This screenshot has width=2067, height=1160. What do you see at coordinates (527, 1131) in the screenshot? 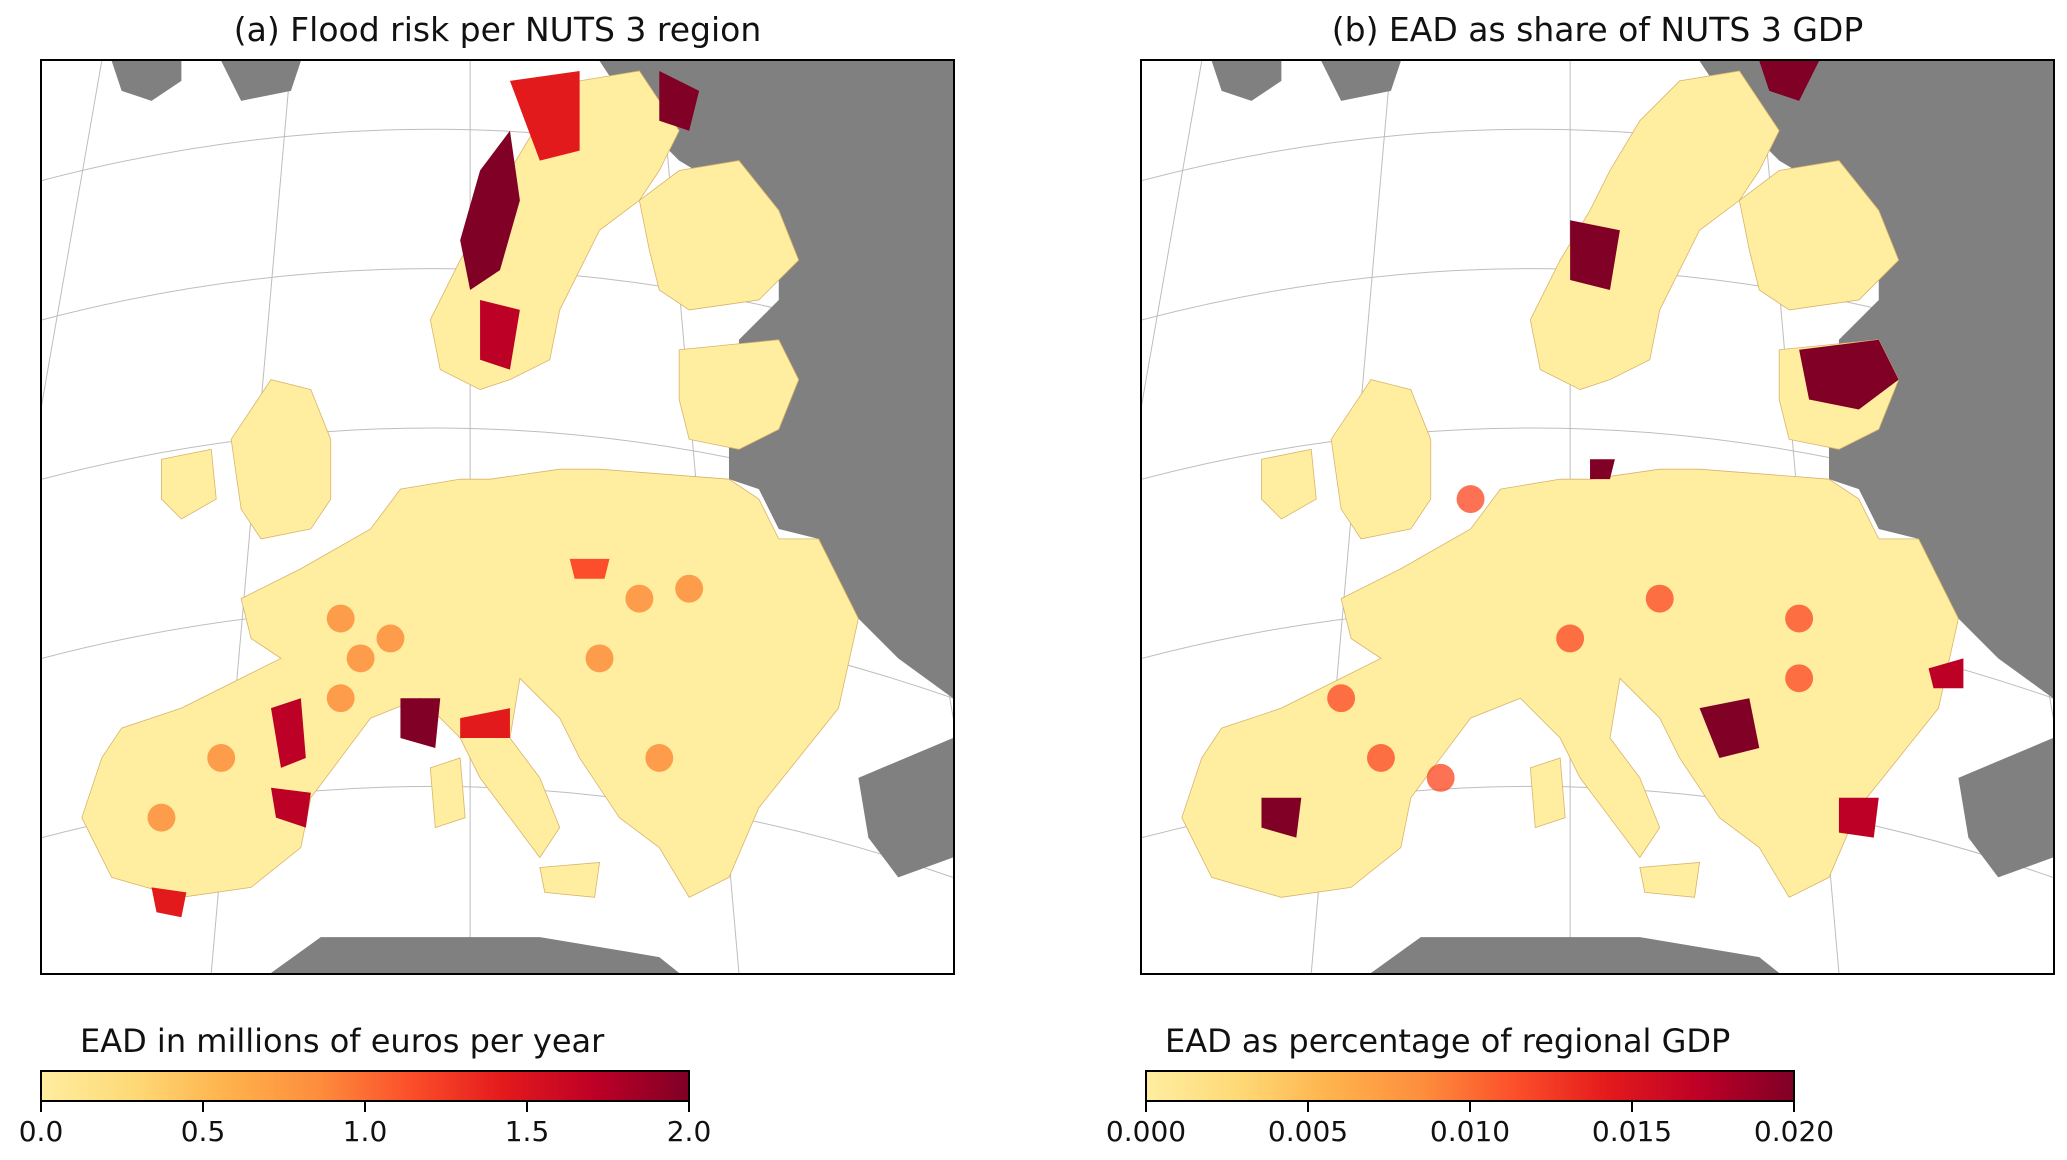
I see `colorbar-a-tick-label: 1.5` at bounding box center [527, 1131].